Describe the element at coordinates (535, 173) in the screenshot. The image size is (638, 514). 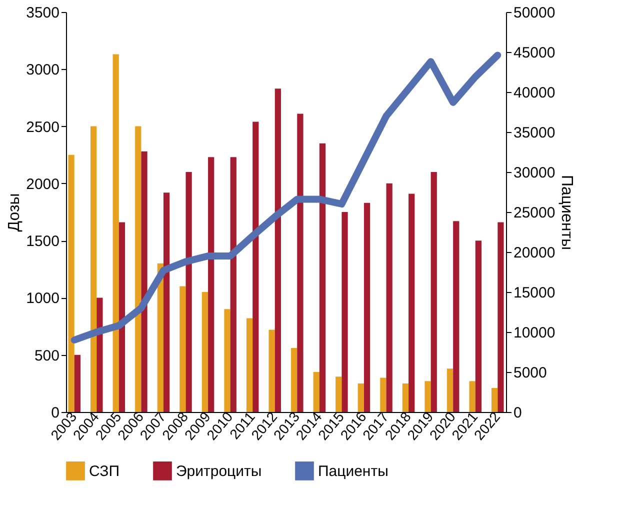
I see `y2-tick-label: 30000` at that location.